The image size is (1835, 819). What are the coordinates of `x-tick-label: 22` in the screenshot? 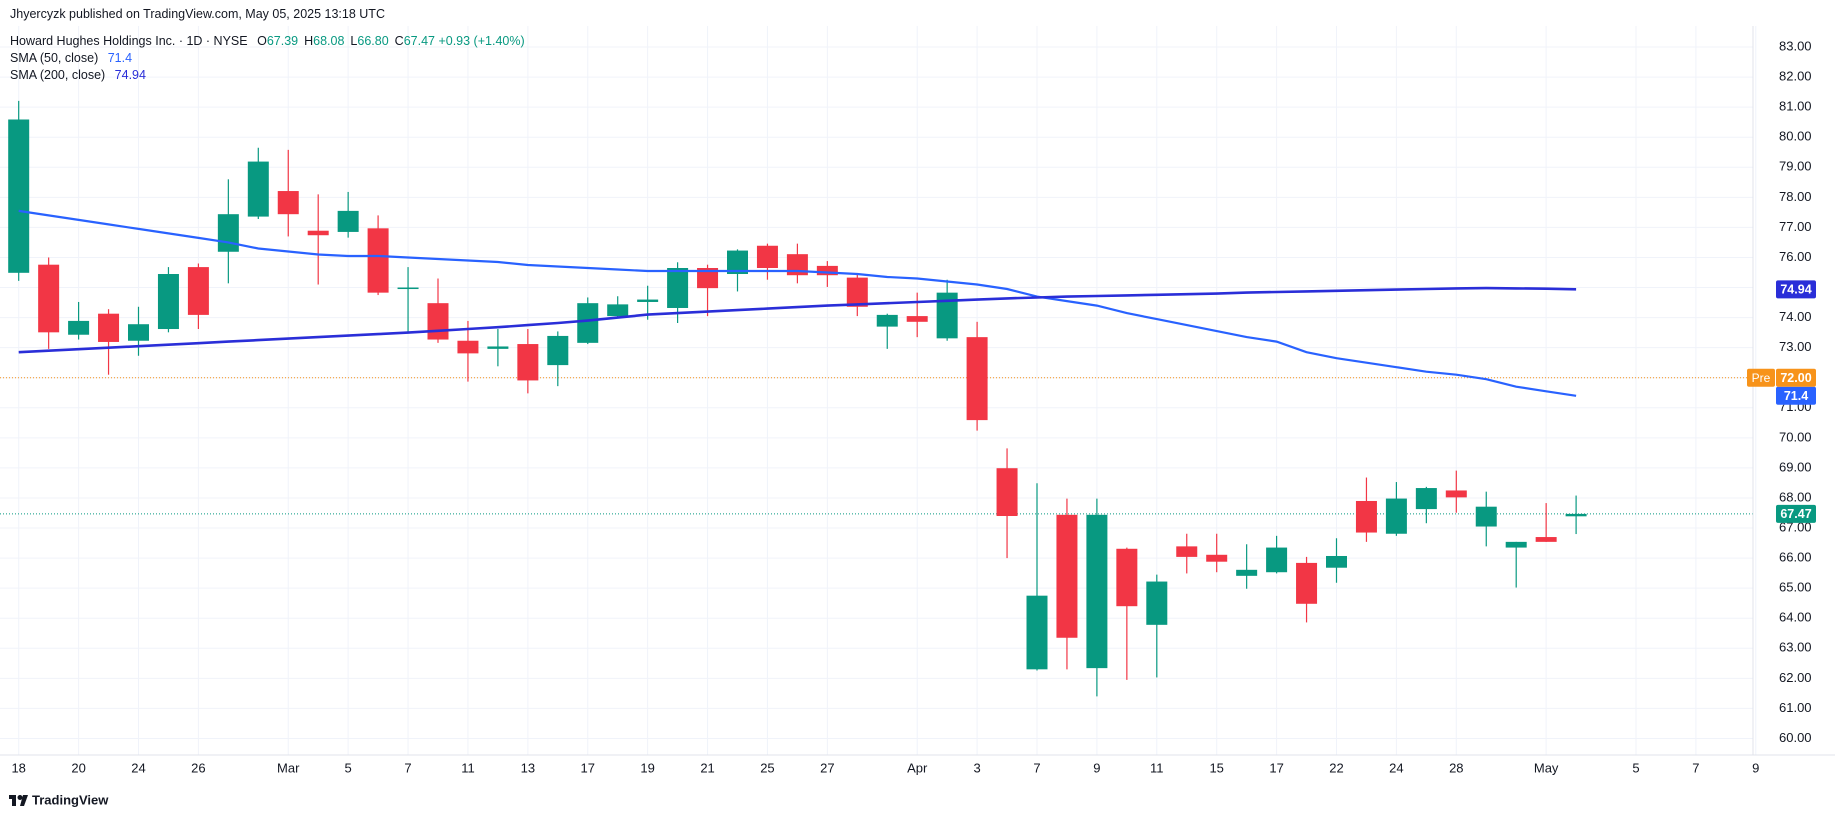 It's located at (1336, 767).